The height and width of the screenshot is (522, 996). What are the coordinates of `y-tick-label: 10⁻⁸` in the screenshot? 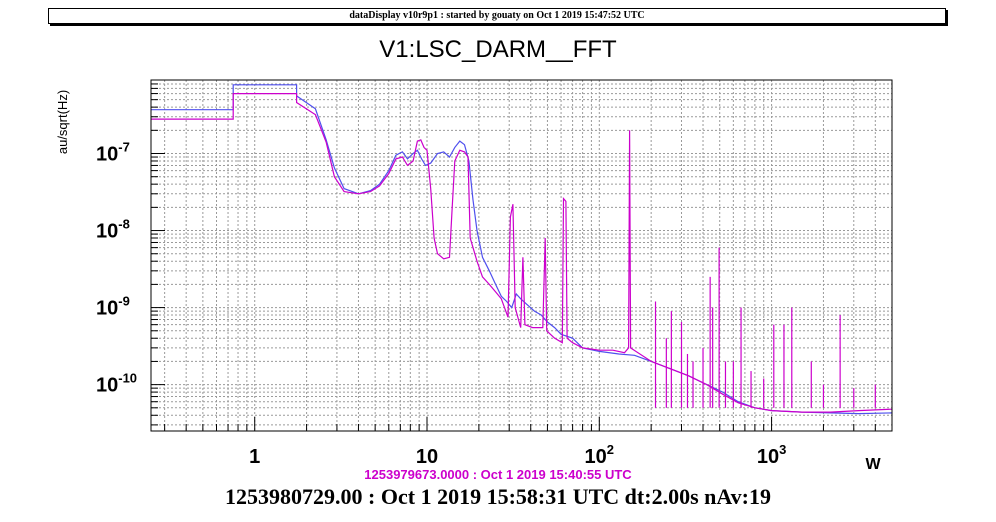 It's located at (113, 230).